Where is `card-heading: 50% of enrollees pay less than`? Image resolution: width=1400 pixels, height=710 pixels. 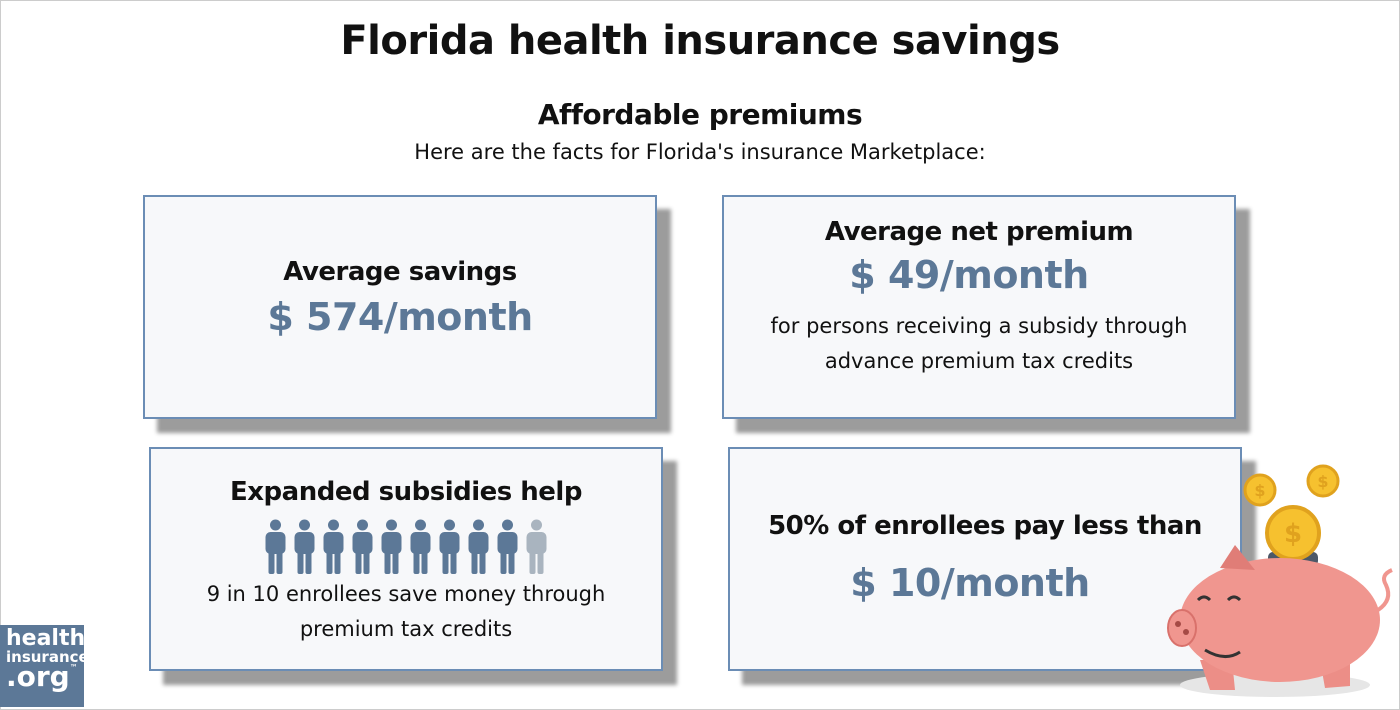 card-heading: 50% of enrollees pay less than is located at coordinates (985, 526).